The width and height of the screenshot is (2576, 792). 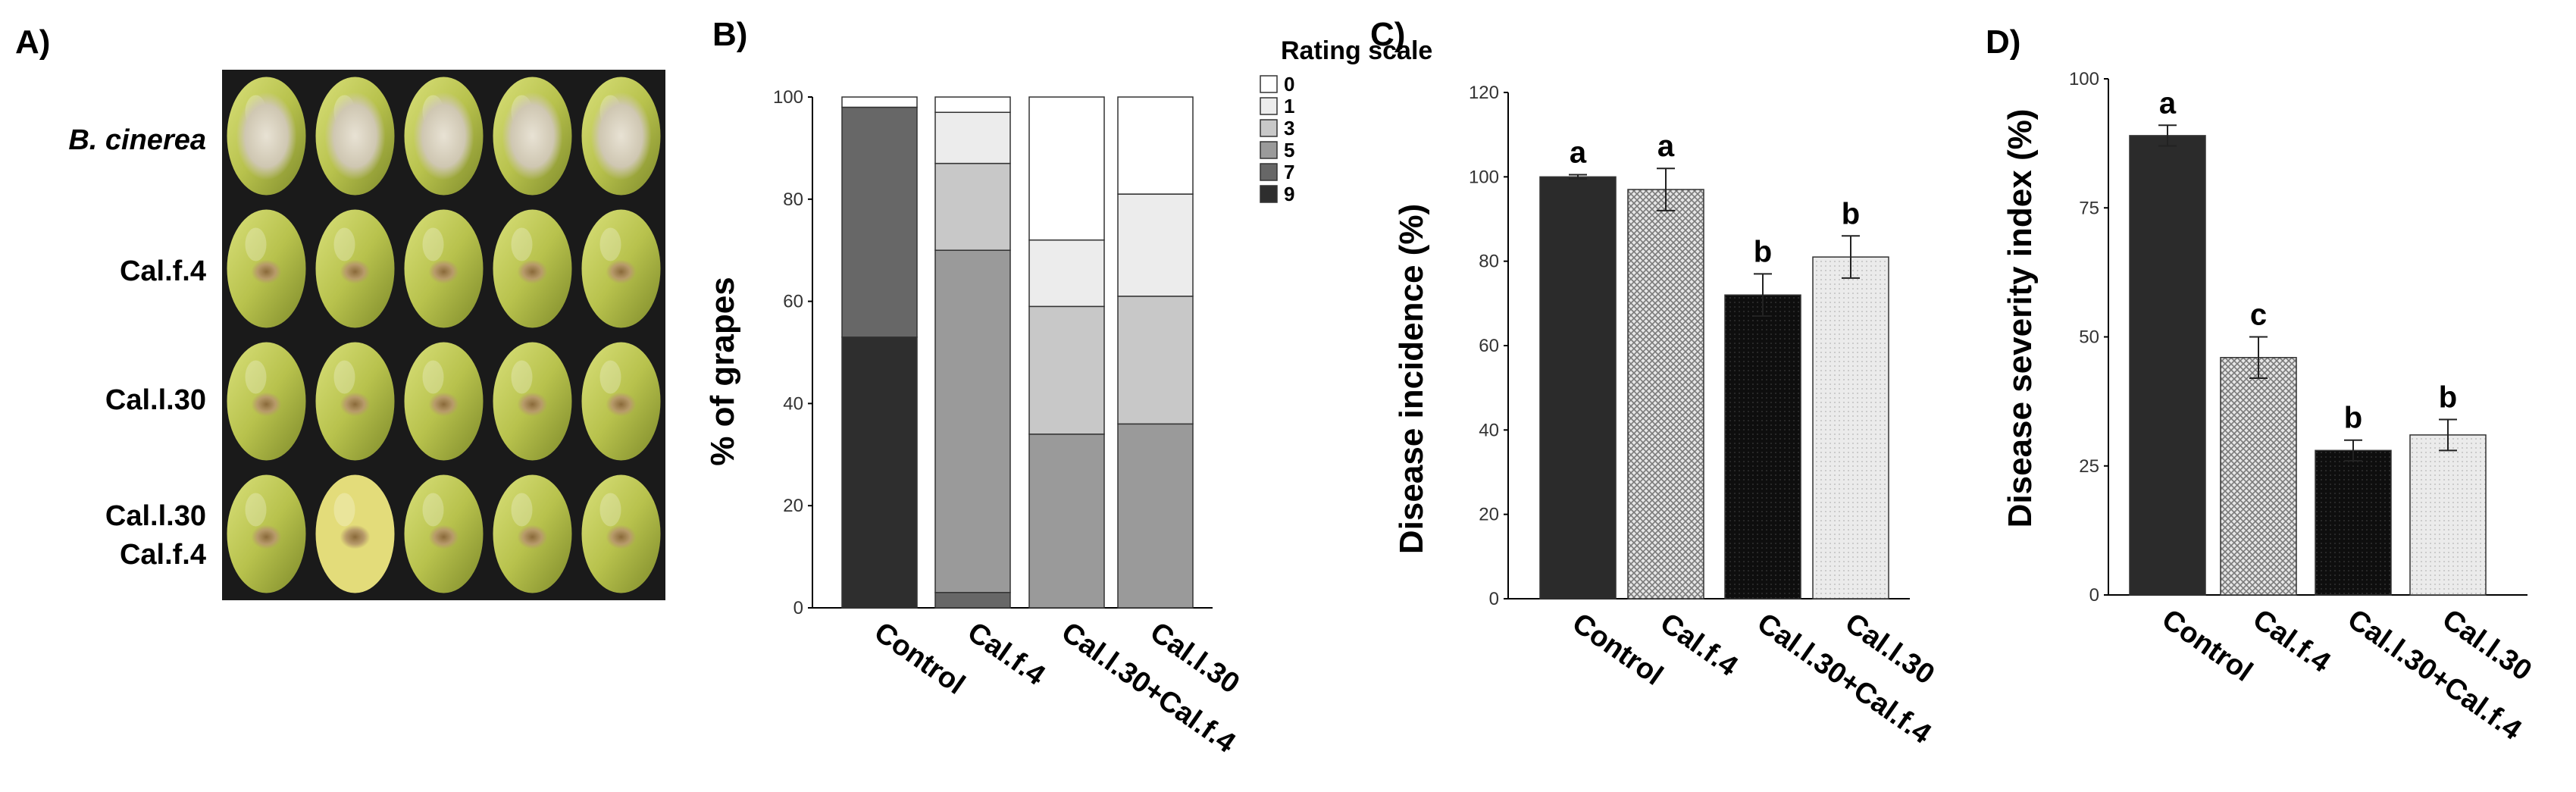 I want to click on row-label-cal-f4: Cal.f.4, so click(x=163, y=271).